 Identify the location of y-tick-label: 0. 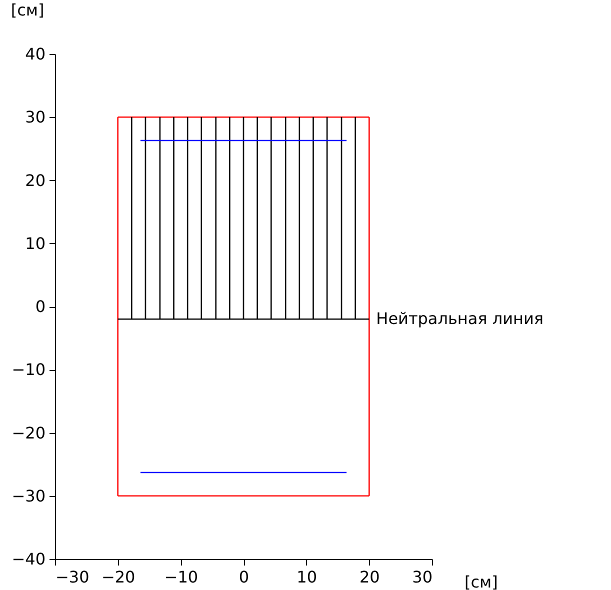
(40, 306).